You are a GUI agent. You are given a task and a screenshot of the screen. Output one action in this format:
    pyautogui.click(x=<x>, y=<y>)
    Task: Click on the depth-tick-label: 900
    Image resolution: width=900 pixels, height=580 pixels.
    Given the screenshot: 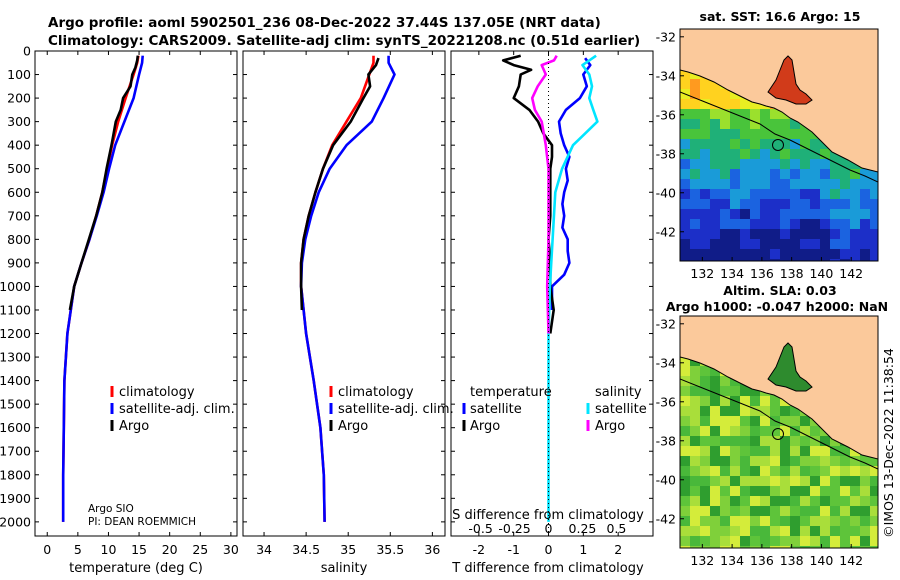 What is the action you would take?
    pyautogui.click(x=19, y=262)
    